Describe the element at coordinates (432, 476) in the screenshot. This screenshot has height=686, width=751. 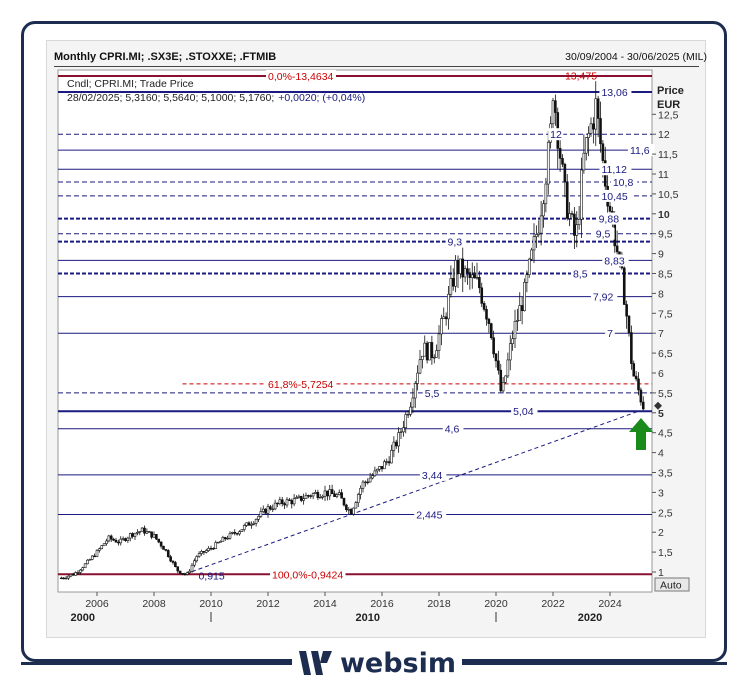
I see `level-label: 3,44` at that location.